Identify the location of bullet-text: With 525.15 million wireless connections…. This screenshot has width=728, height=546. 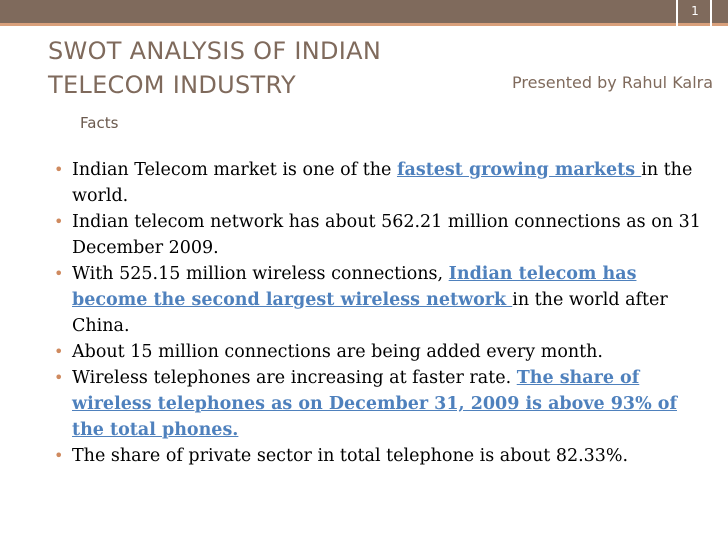
(260, 274).